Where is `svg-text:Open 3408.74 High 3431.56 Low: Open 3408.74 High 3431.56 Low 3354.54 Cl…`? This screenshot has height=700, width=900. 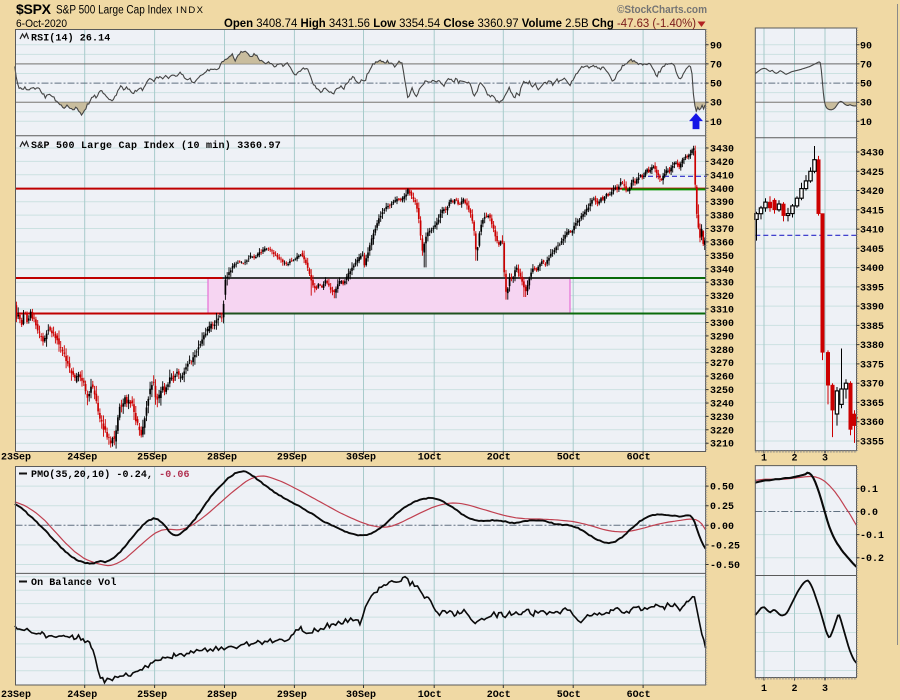 svg-text:Open 3408.74 High 3431.56 Low: Open 3408.74 High 3431.56 Low 3354.54 Cl… is located at coordinates (460, 24).